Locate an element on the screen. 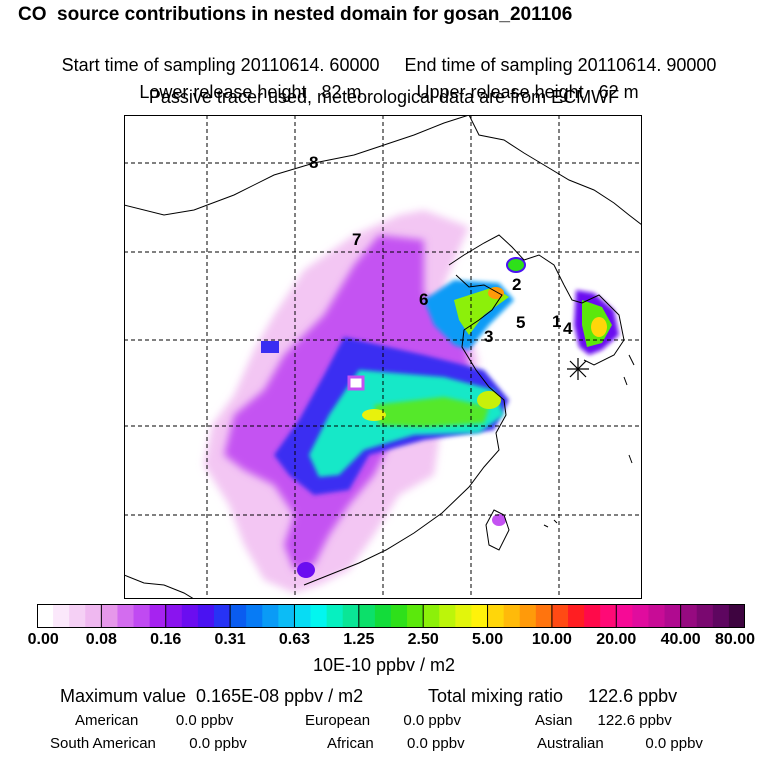  end-time: End time of sampling 20110614. 90000 is located at coordinates (560, 65).